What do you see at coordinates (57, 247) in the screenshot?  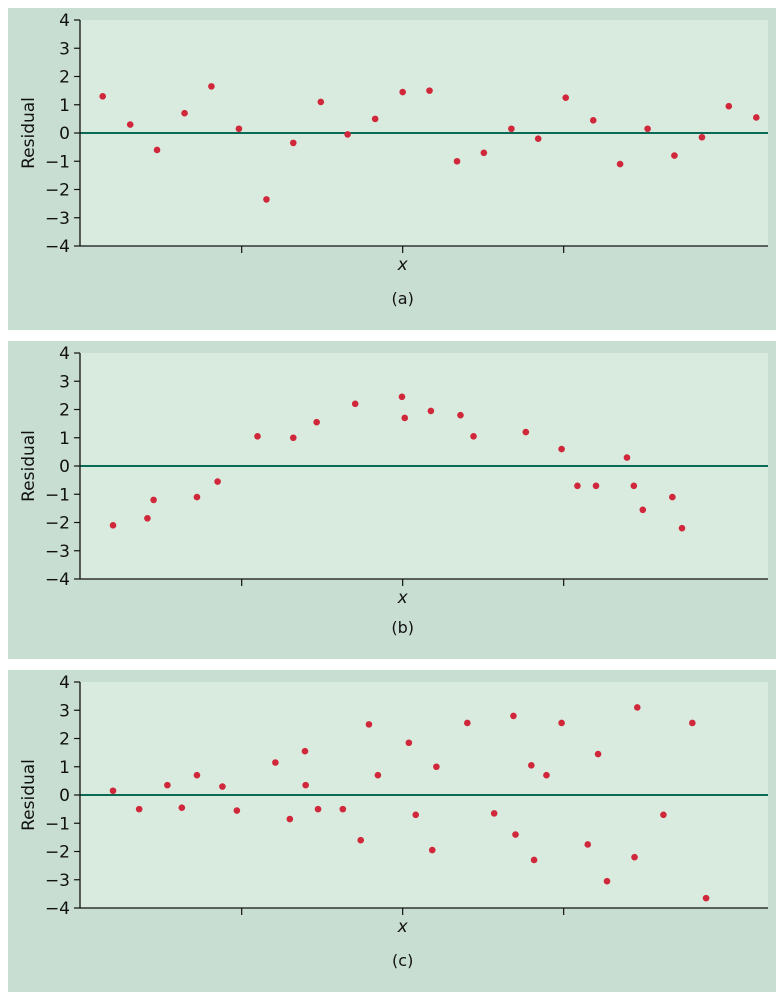 I see `y-tick-label: −4` at bounding box center [57, 247].